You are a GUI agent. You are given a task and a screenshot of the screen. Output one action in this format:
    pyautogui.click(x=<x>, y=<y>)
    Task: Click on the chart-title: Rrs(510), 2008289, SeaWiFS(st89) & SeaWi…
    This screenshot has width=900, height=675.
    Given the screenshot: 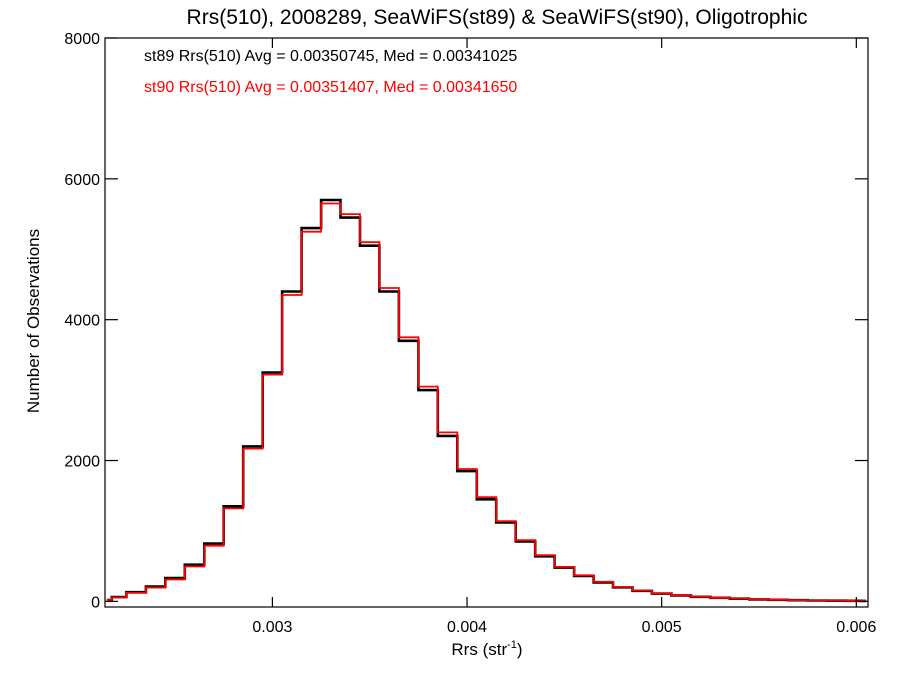 What is the action you would take?
    pyautogui.click(x=497, y=17)
    